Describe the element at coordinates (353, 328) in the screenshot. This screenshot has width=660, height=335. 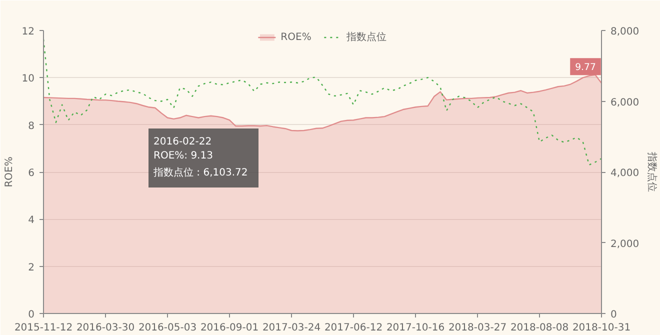
I see `x-tick-label: 2017-06-12` at that location.